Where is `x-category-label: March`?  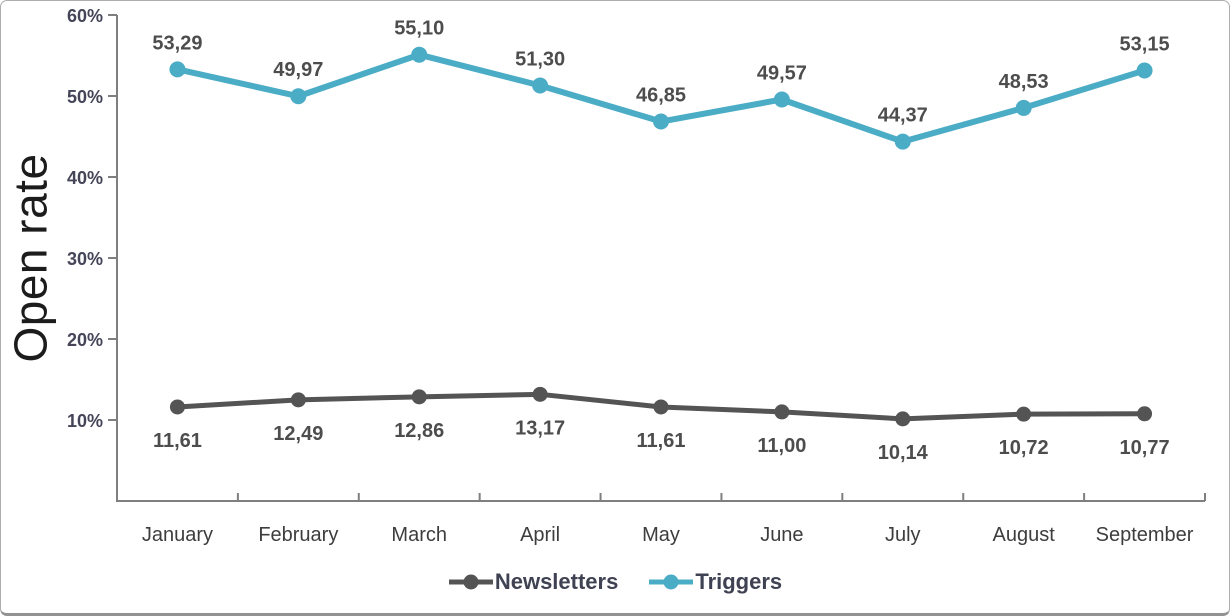
x-category-label: March is located at coordinates (419, 535).